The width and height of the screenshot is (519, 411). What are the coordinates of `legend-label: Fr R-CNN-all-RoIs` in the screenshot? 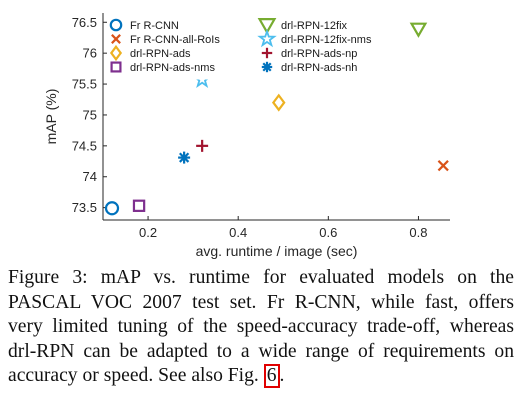 It's located at (175, 40).